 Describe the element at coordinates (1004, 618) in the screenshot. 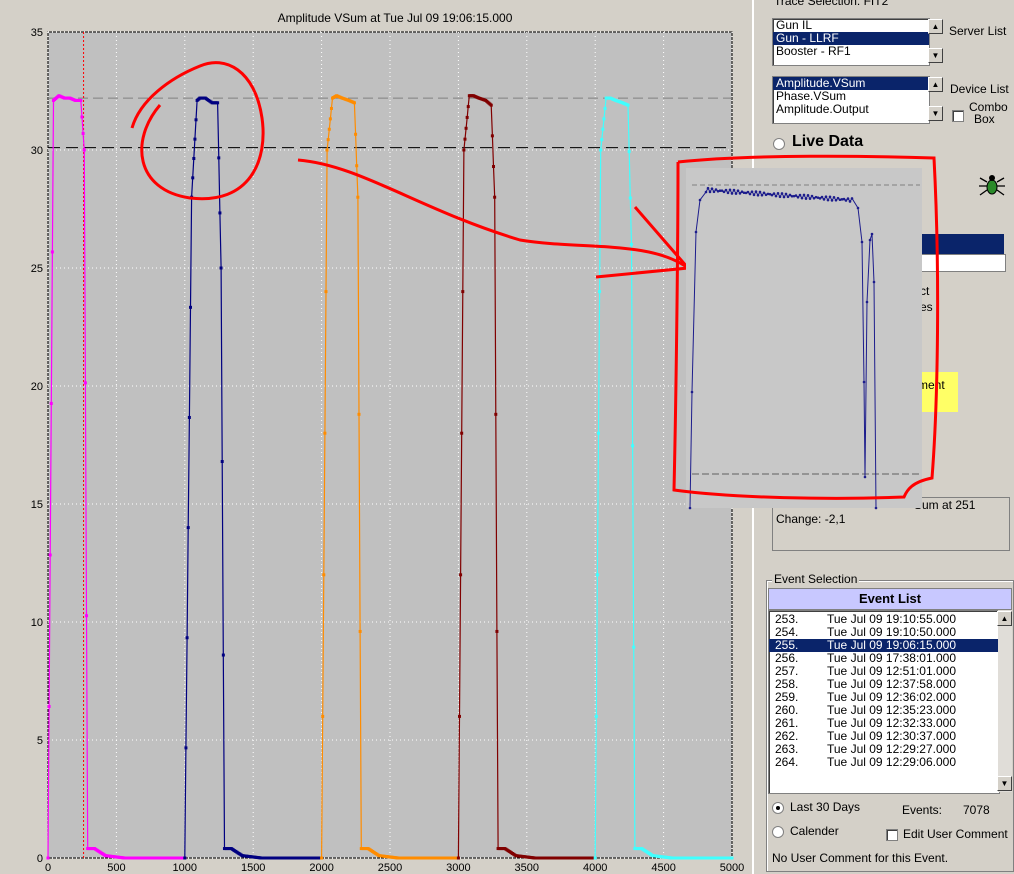

I see `event-list-scroll-up: ▲` at that location.